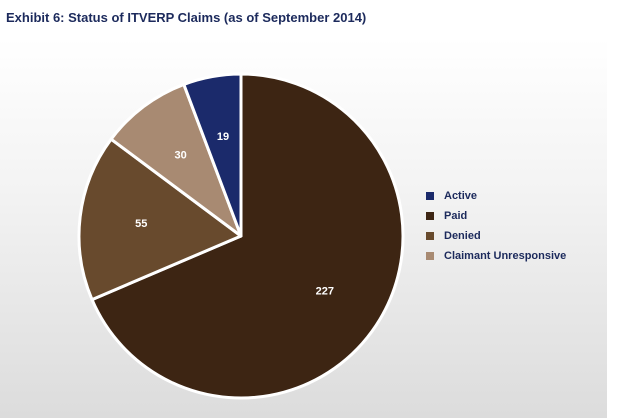 Image resolution: width=620 pixels, height=418 pixels. Describe the element at coordinates (141, 224) in the screenshot. I see `slice-value-label-denied: 55` at that location.